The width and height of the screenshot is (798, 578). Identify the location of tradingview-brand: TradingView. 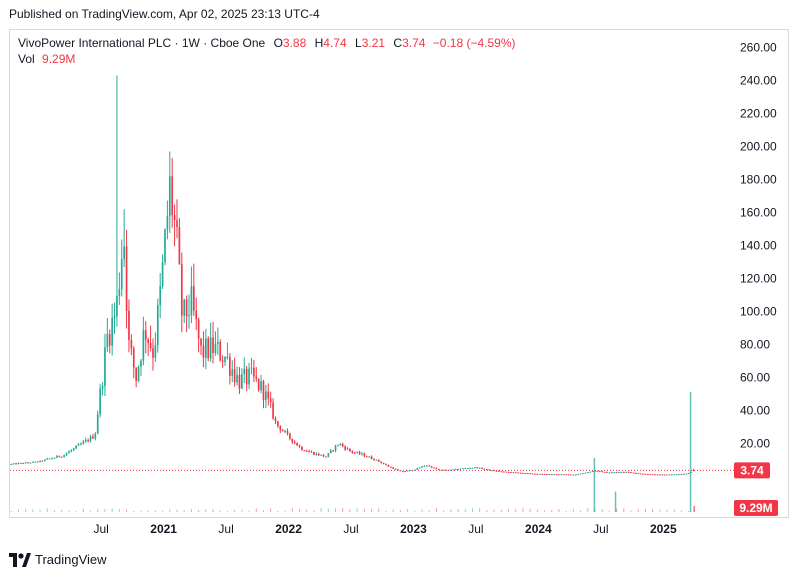
(58, 559).